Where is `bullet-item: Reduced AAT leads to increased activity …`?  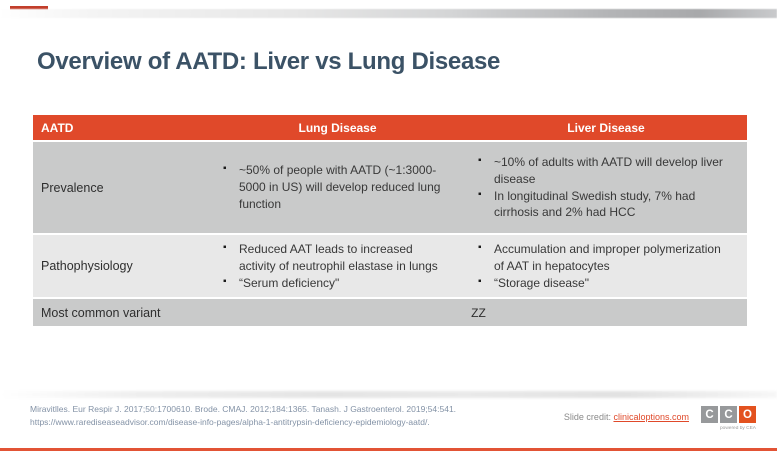
bullet-item: Reduced AAT leads to increased activity … is located at coordinates (336, 258).